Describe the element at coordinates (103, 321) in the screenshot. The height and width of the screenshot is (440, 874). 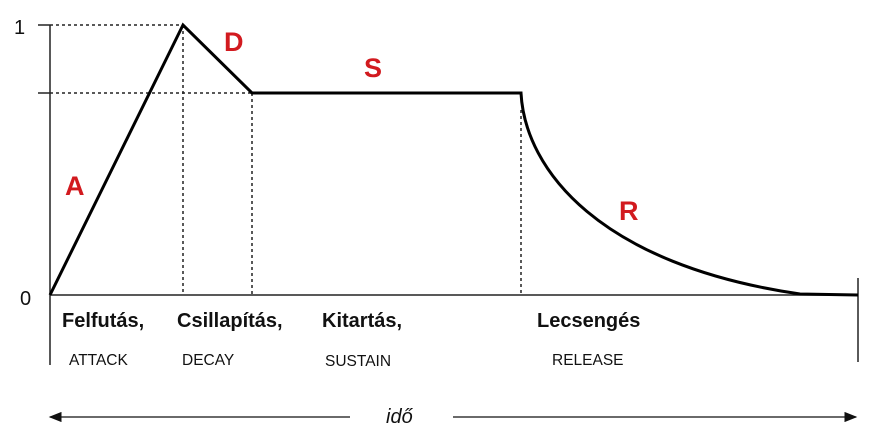
I see `label-felfutas: Felfutás,` at that location.